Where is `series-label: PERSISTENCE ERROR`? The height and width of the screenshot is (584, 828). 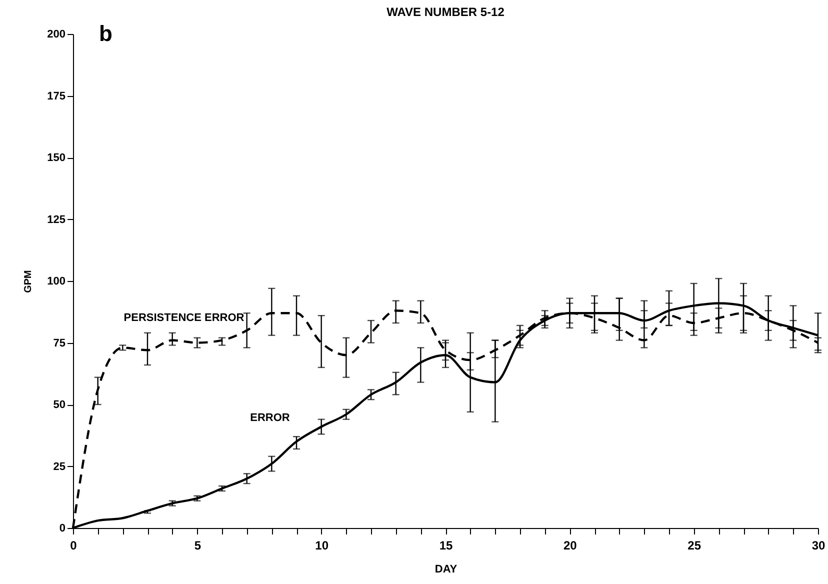
series-label: PERSISTENCE ERROR is located at coordinates (184, 318).